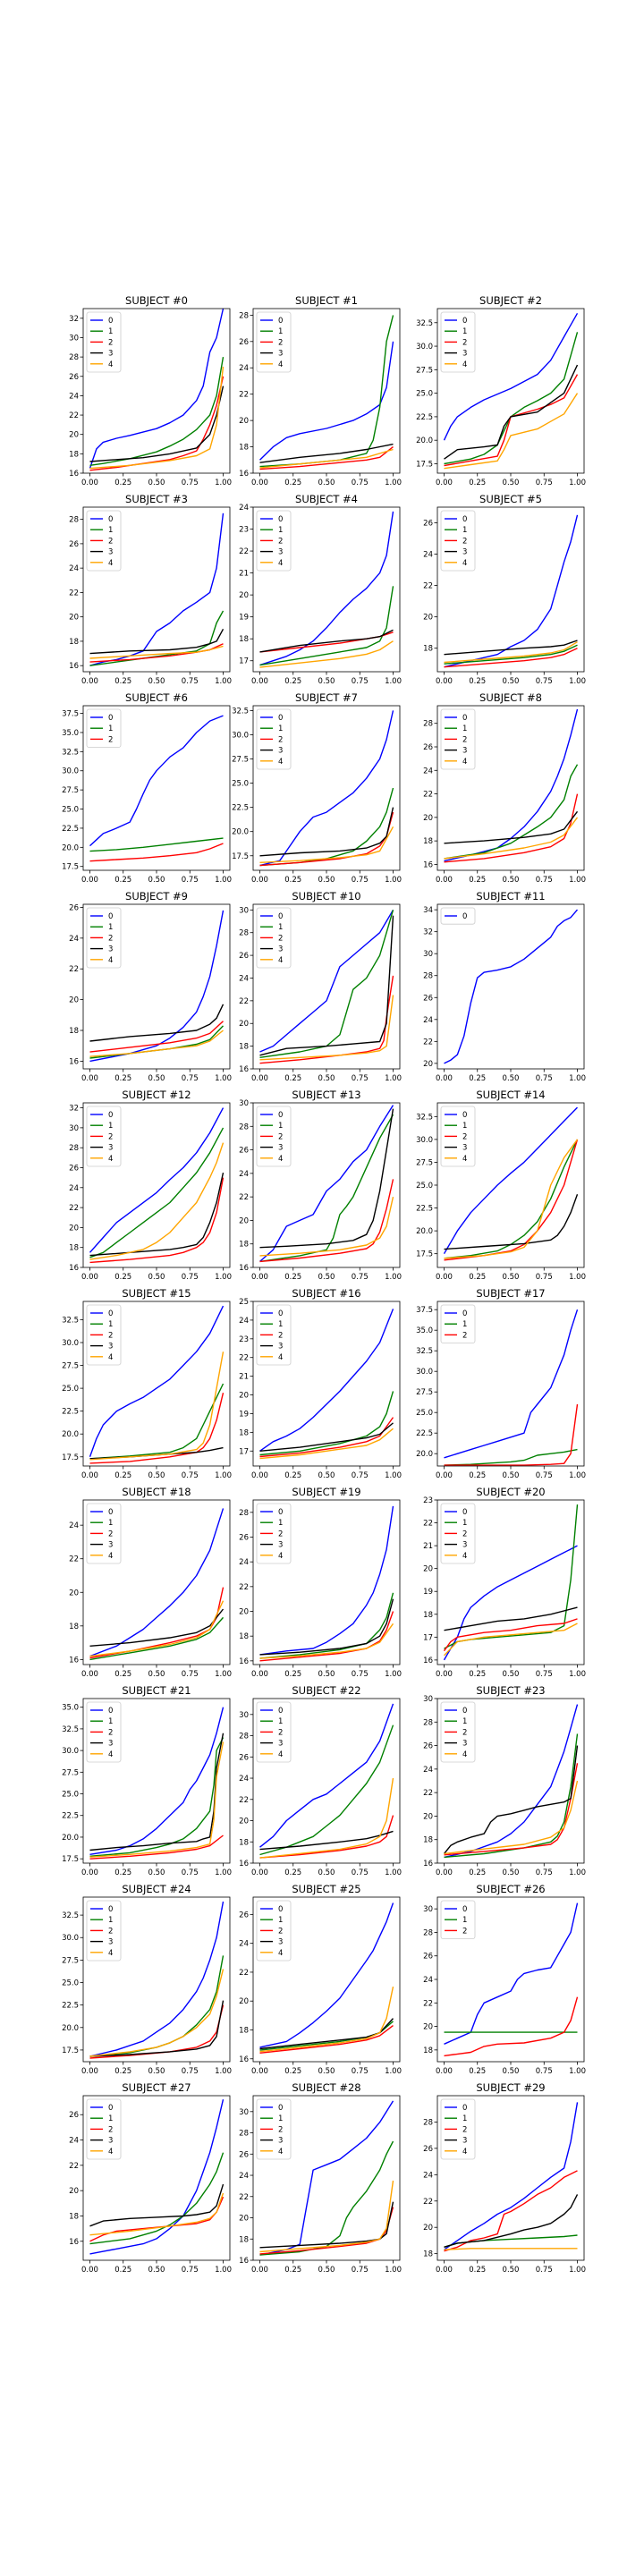 The height and width of the screenshot is (2576, 644). I want to click on y-tick-label: 32.5, so click(70, 752).